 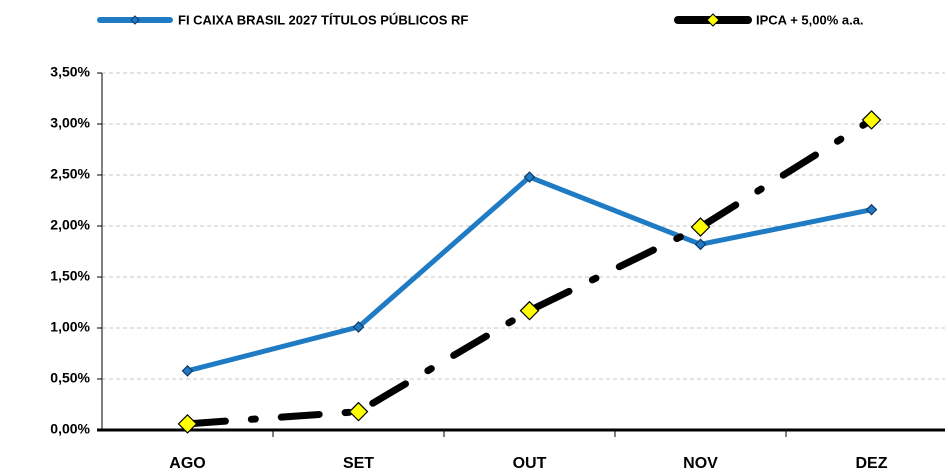 What do you see at coordinates (187, 463) in the screenshot?
I see `x-tick-label: AGO` at bounding box center [187, 463].